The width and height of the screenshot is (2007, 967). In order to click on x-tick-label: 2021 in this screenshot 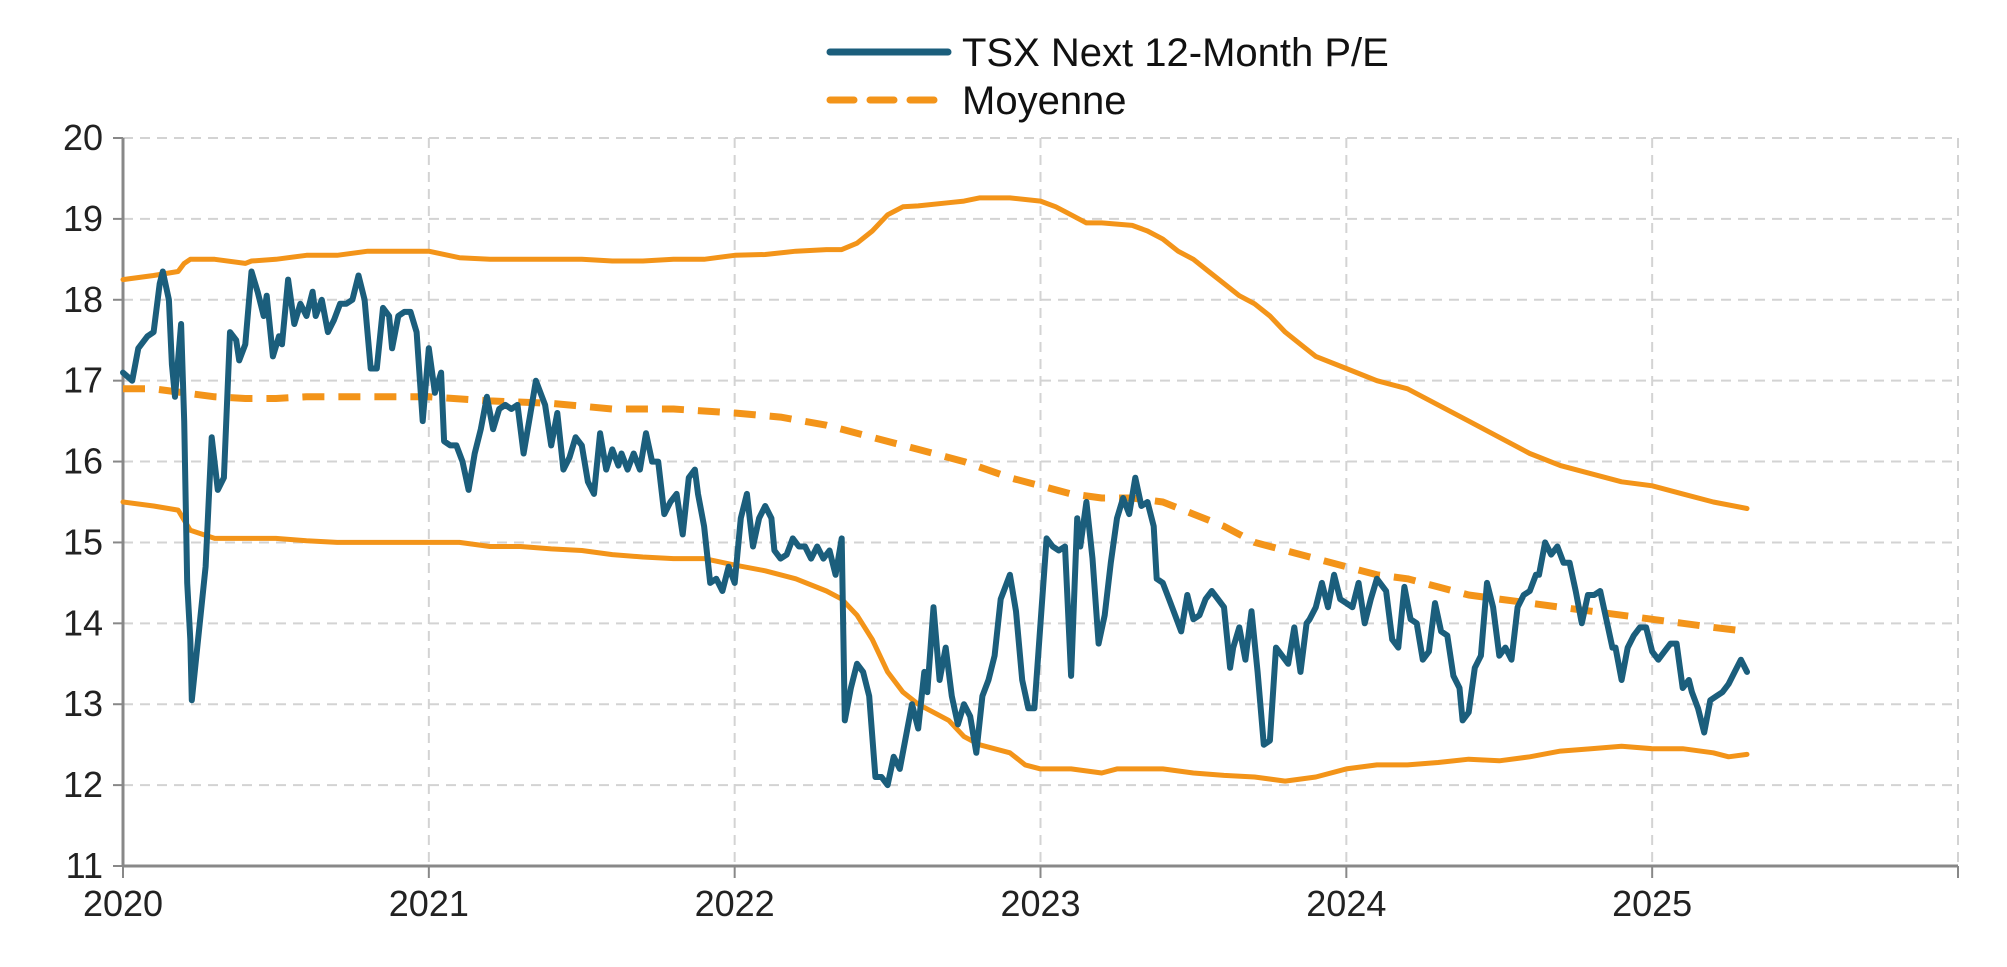, I will do `click(429, 903)`.